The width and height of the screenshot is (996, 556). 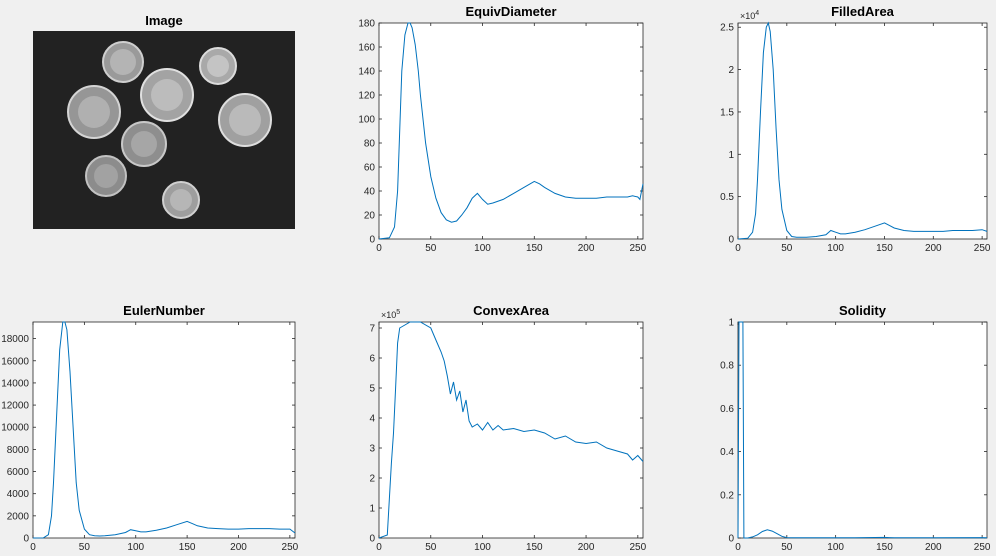 I want to click on convexarea-ytick-label: 3, so click(x=372, y=449).